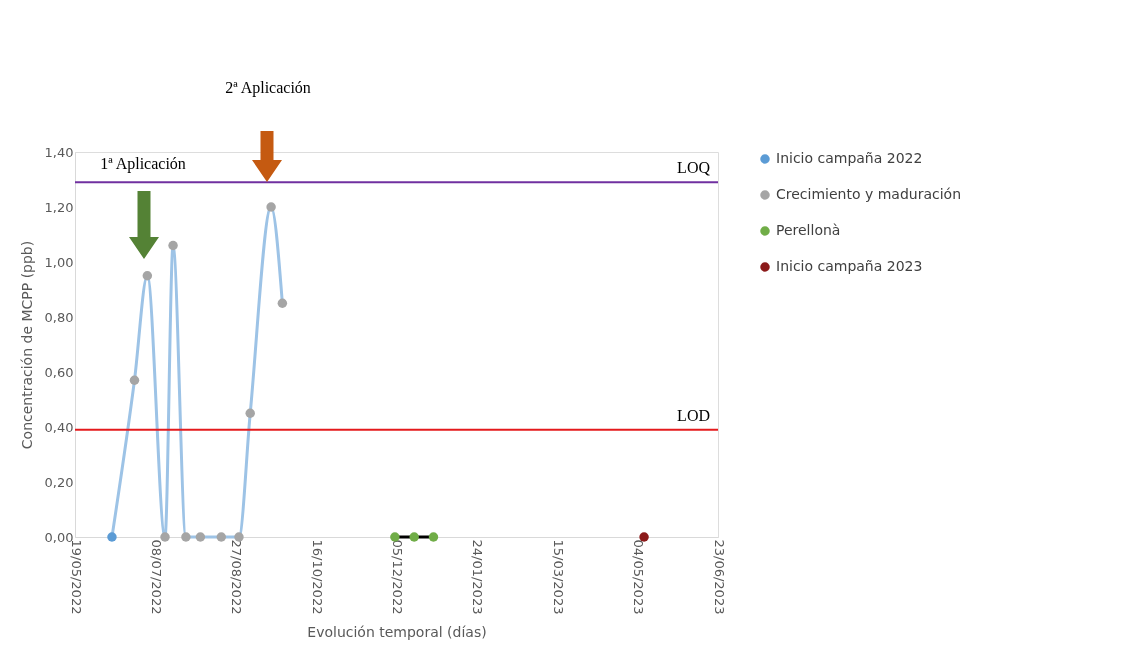  Describe the element at coordinates (849, 266) in the screenshot. I see `legend-label: Inicio campaña 2023` at that location.